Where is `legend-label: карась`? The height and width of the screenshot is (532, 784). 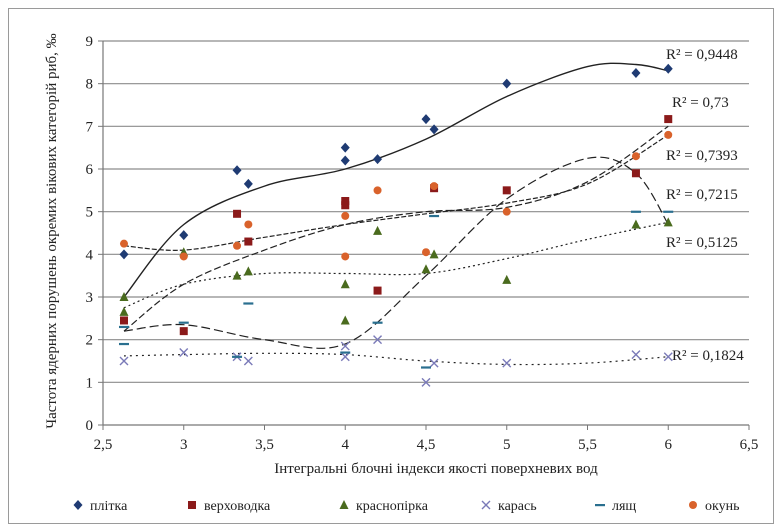 legend-label: карась is located at coordinates (517, 506).